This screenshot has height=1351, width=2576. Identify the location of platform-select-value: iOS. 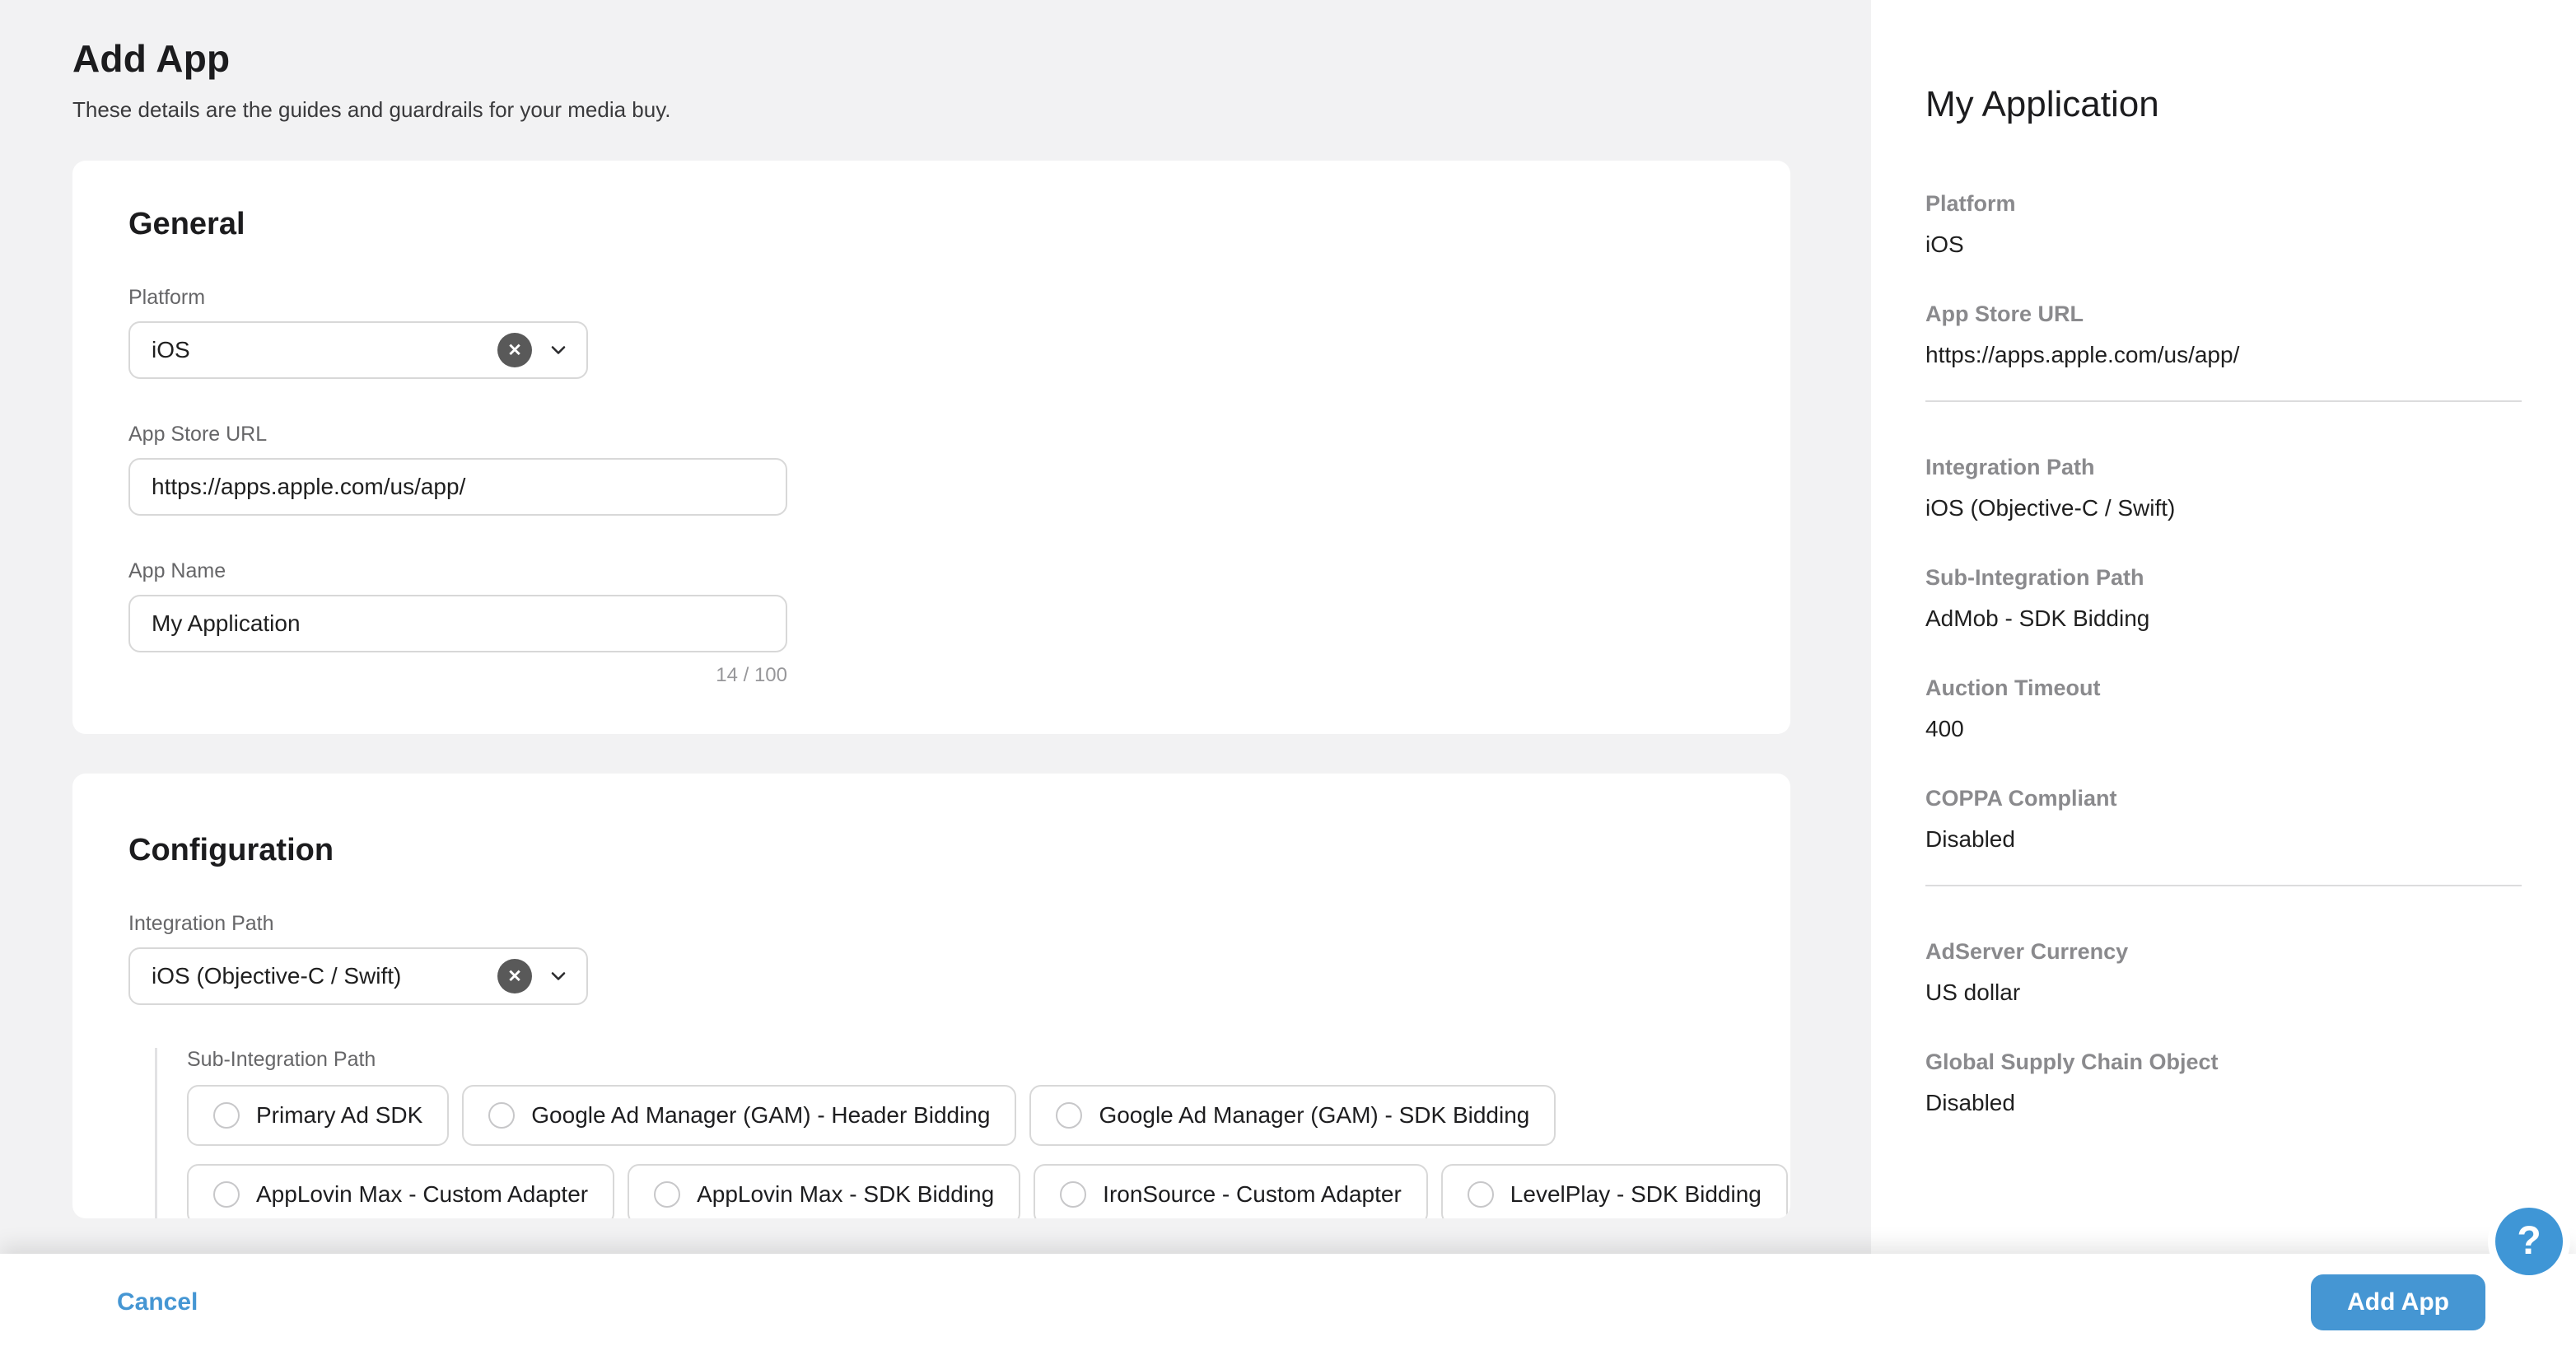
(171, 349).